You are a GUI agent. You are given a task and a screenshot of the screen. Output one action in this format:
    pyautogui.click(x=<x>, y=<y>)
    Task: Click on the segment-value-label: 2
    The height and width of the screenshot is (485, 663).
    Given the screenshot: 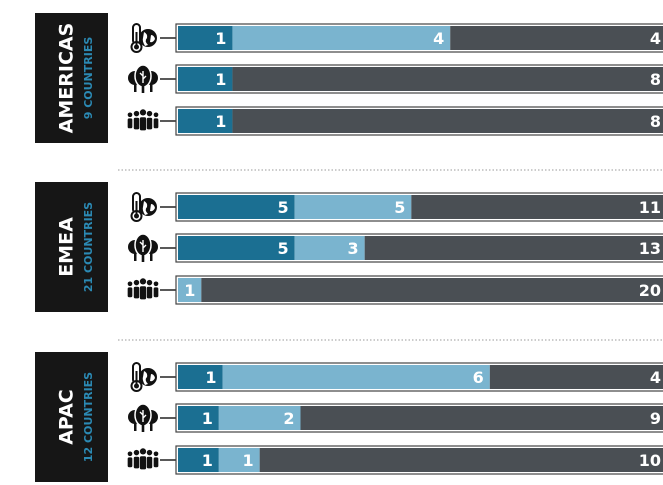 What is the action you would take?
    pyautogui.click(x=288, y=418)
    